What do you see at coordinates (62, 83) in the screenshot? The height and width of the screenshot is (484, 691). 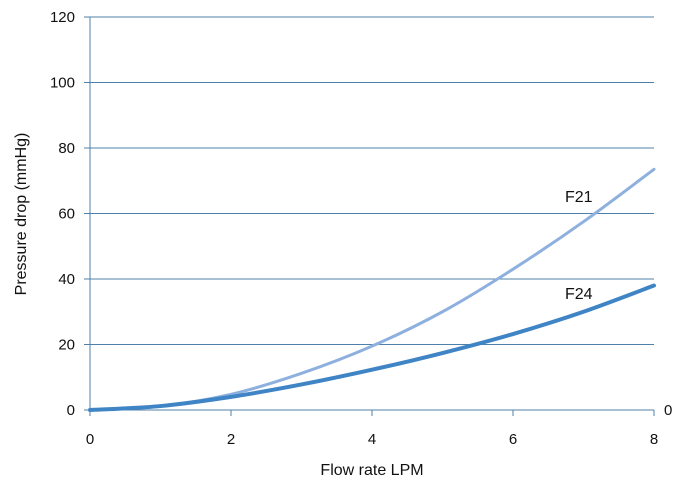 I see `y-tick-label-100: 100` at bounding box center [62, 83].